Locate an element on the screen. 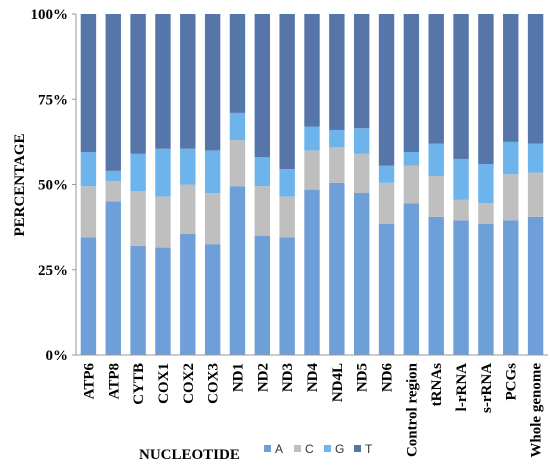 Image resolution: width=550 pixels, height=473 pixels. x-tick-label: ND1 is located at coordinates (238, 377).